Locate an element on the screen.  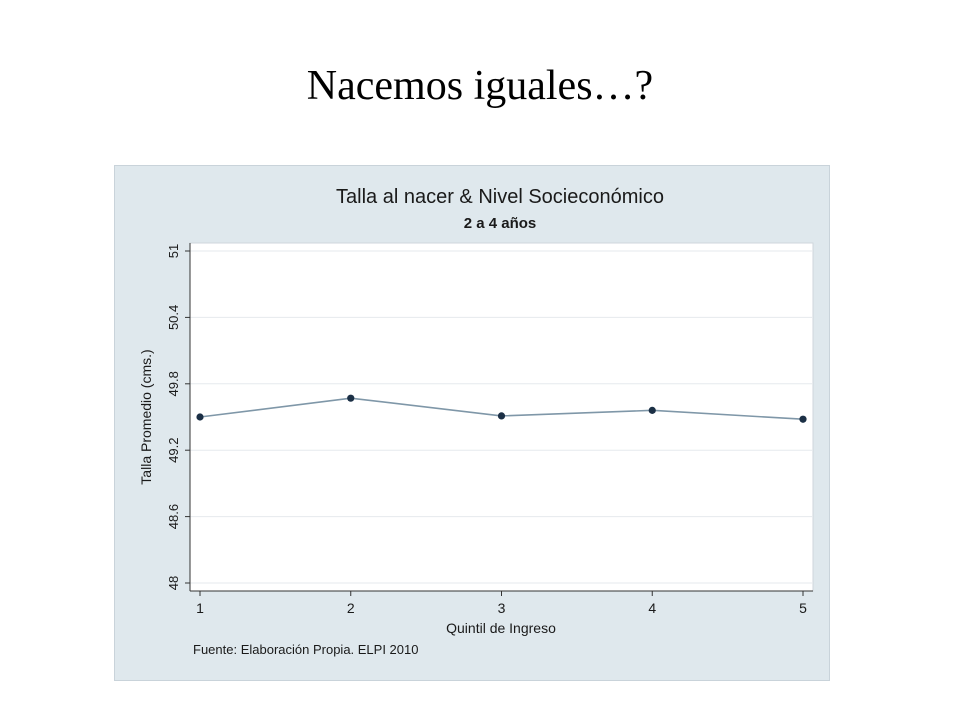
x-tick-label: 1 is located at coordinates (200, 608).